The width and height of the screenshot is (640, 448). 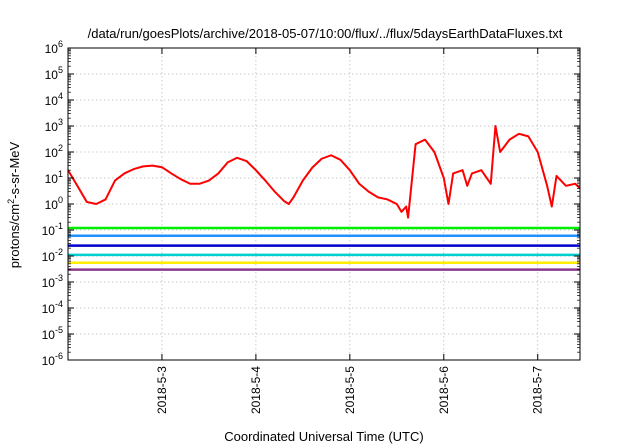 I want to click on y-tick-label: 10², so click(x=54, y=151).